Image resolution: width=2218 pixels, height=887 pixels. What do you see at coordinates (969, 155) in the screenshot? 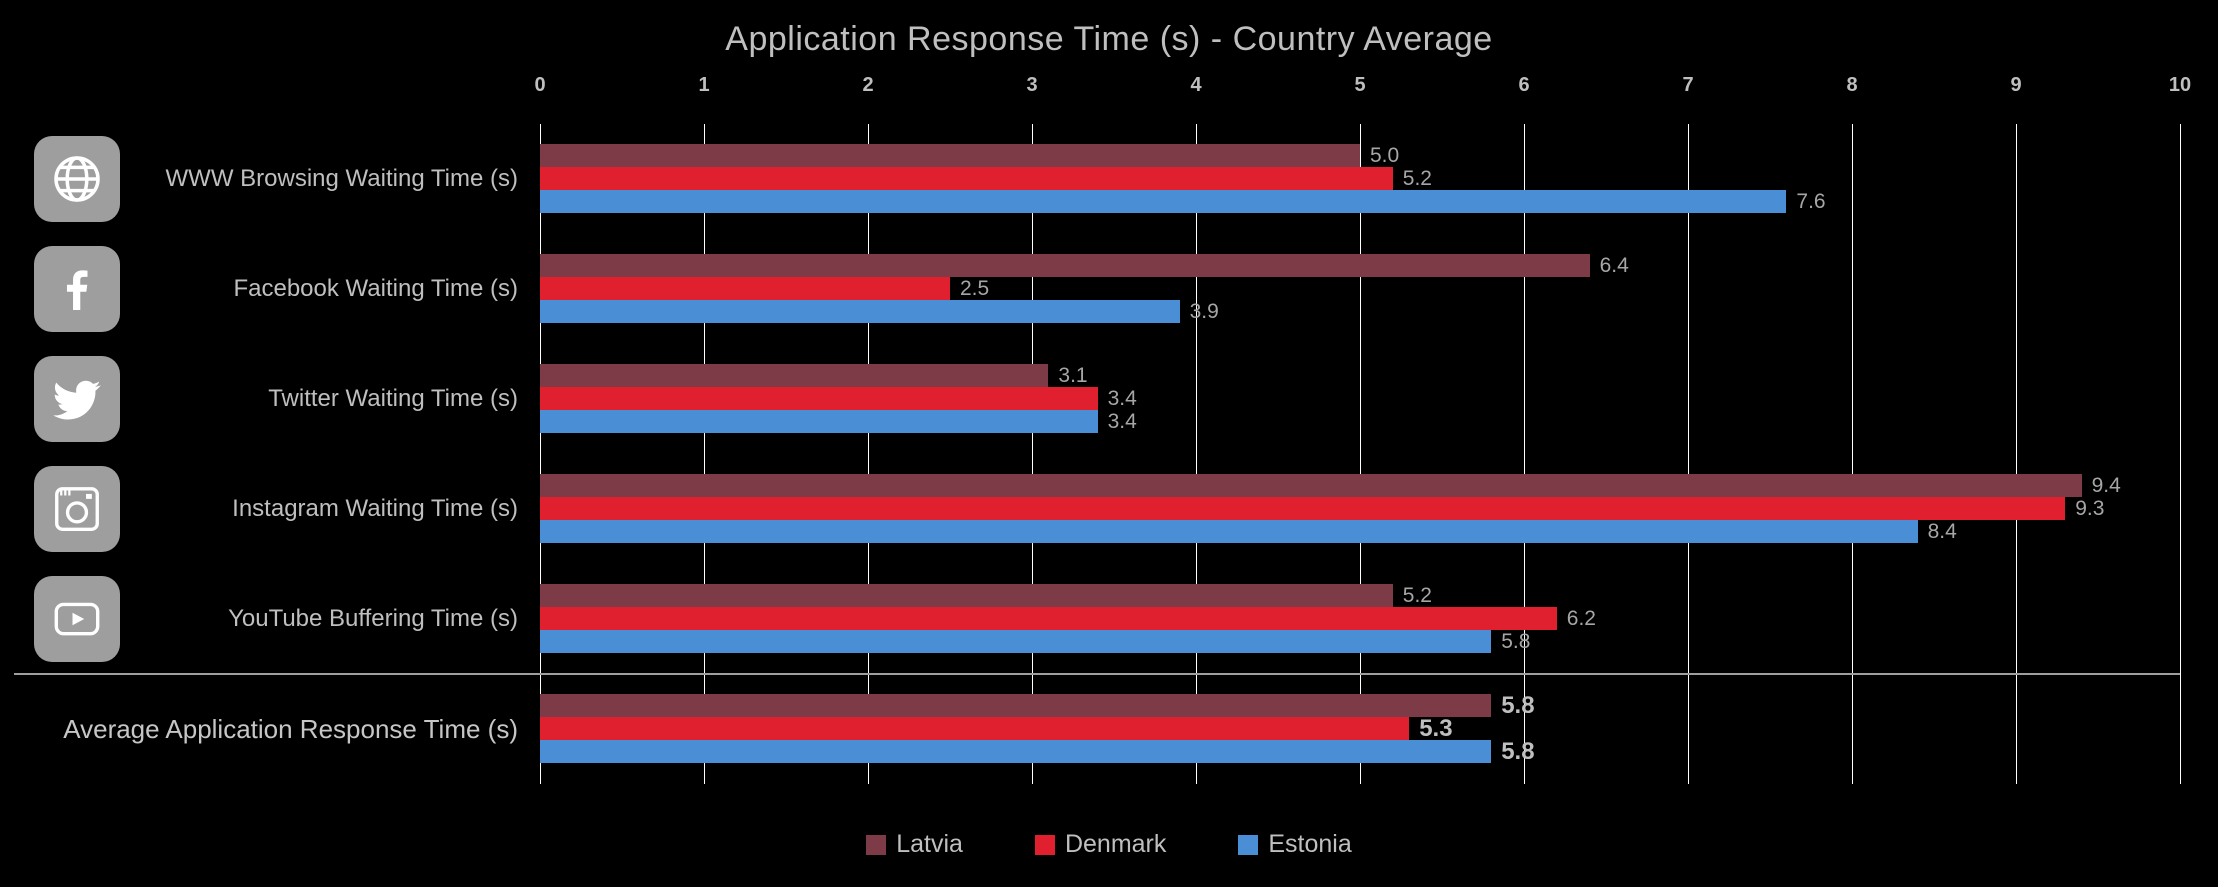
I see `bar-latvia: 5.0` at bounding box center [969, 155].